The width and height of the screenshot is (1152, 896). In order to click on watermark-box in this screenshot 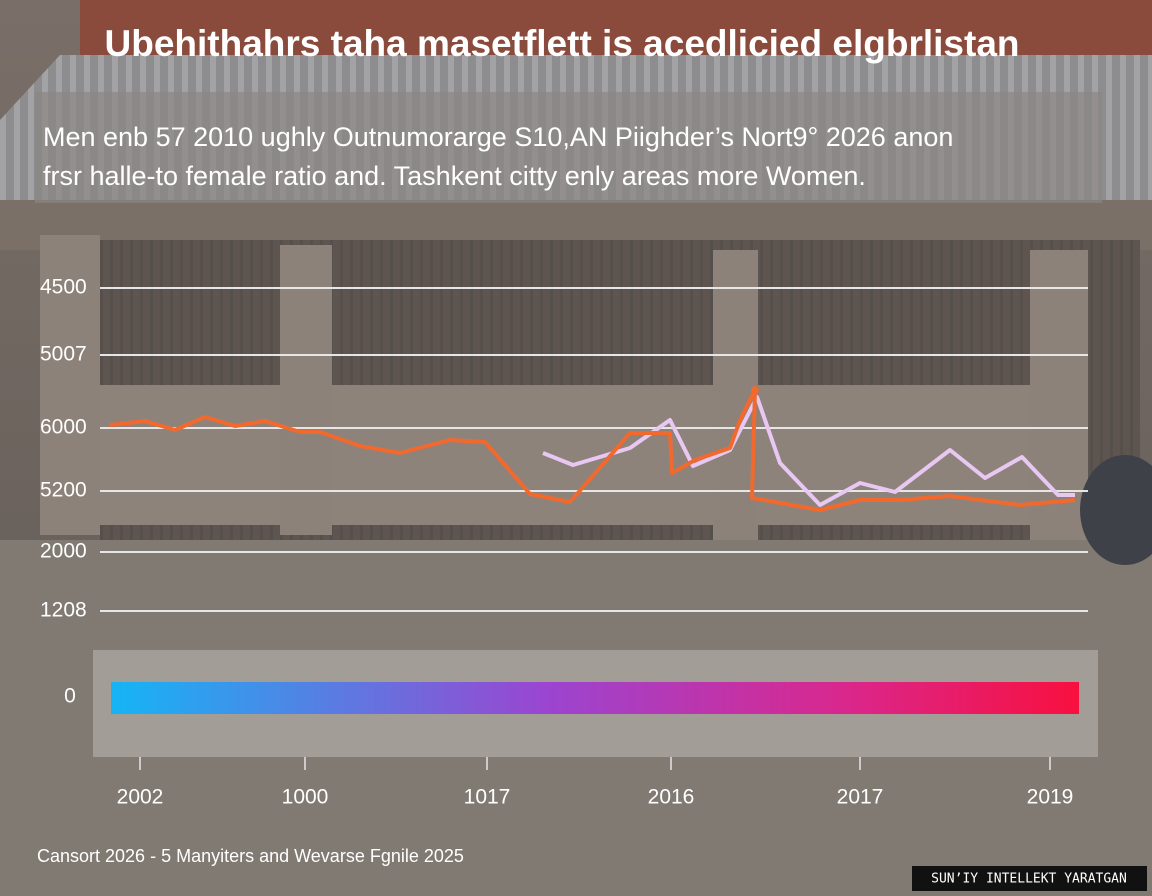, I will do `click(1029, 878)`.